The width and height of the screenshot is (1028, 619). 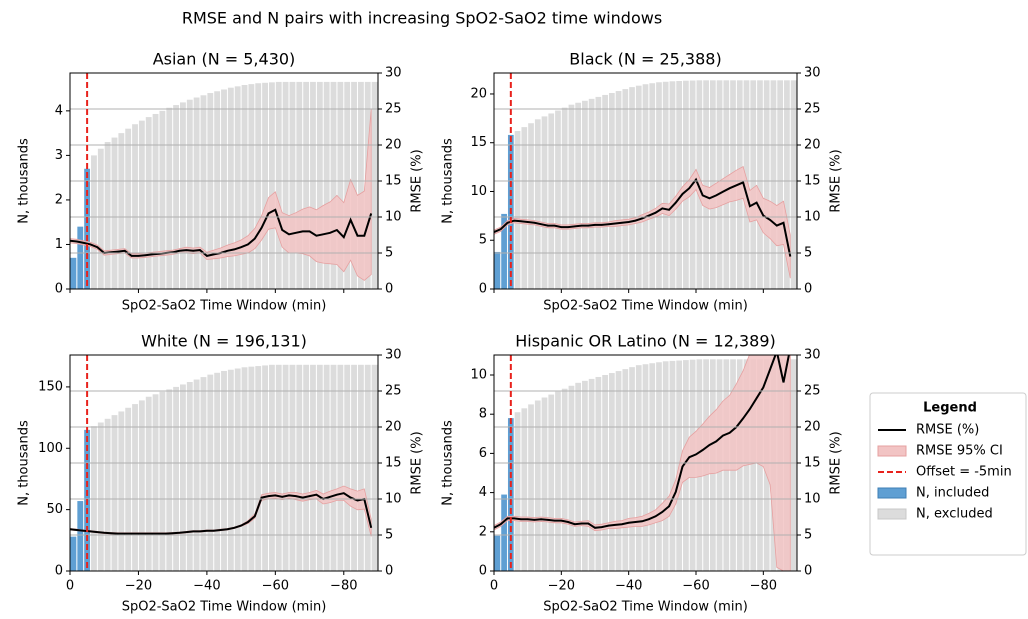 What do you see at coordinates (494, 586) in the screenshot?
I see `x-tick-label: 0` at bounding box center [494, 586].